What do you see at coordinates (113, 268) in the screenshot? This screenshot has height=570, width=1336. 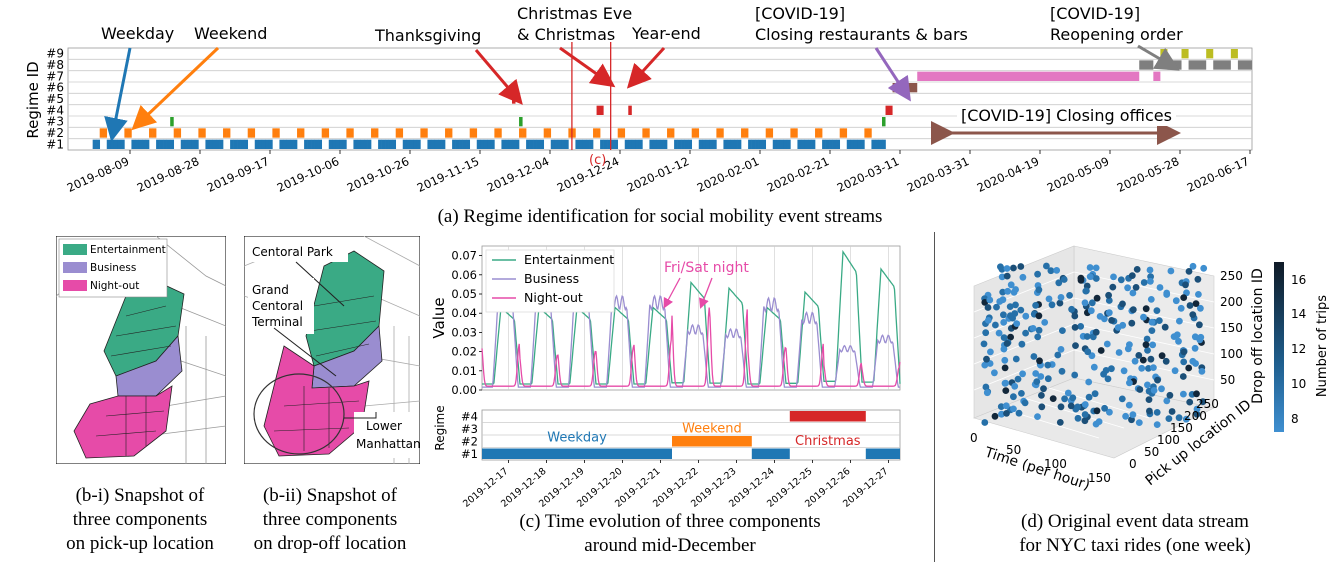 I see `legend-business: Business` at bounding box center [113, 268].